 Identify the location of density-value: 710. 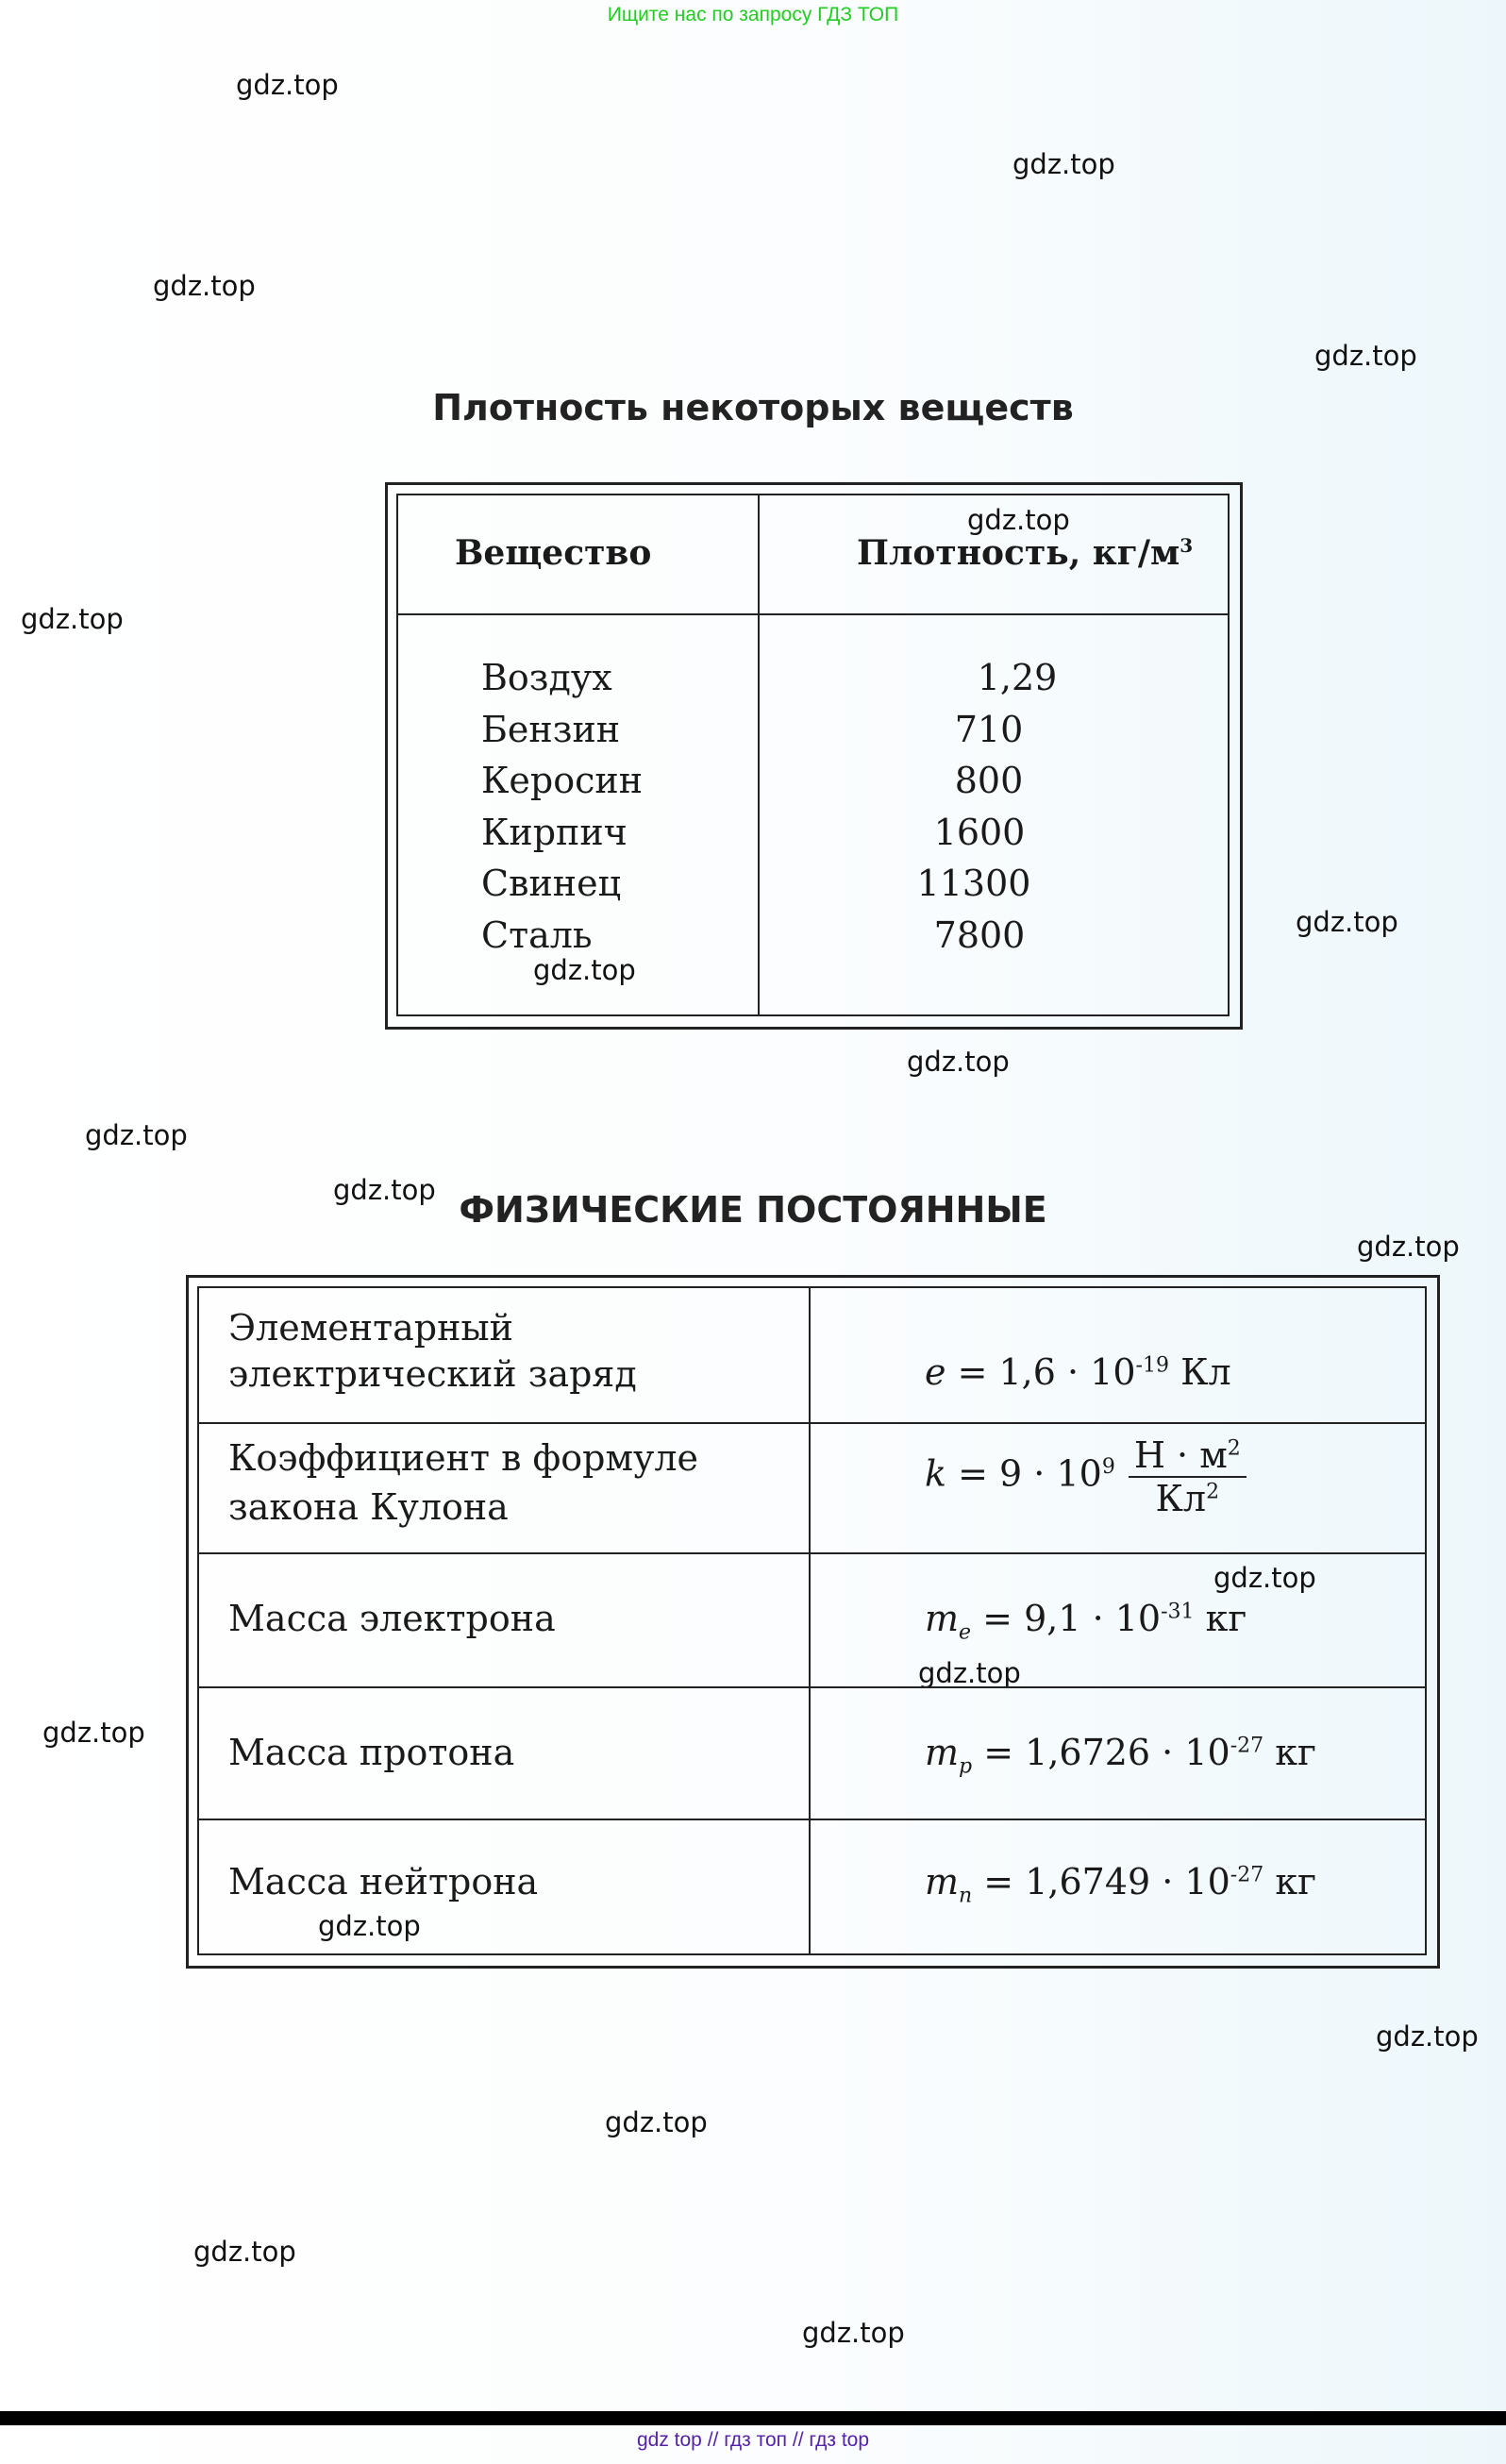
(989, 729).